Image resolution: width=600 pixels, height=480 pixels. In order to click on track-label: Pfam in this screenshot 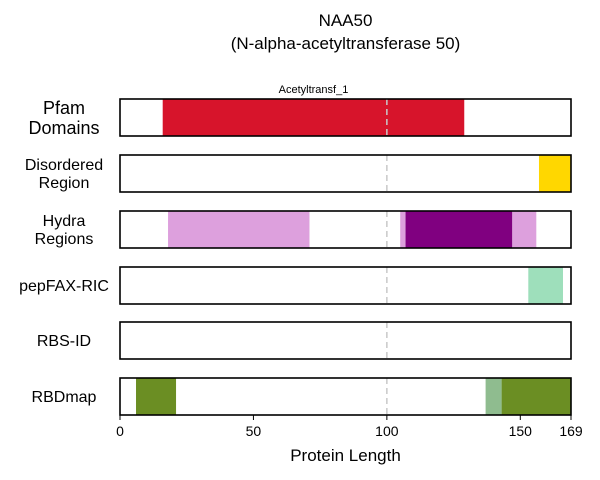, I will do `click(64, 108)`.